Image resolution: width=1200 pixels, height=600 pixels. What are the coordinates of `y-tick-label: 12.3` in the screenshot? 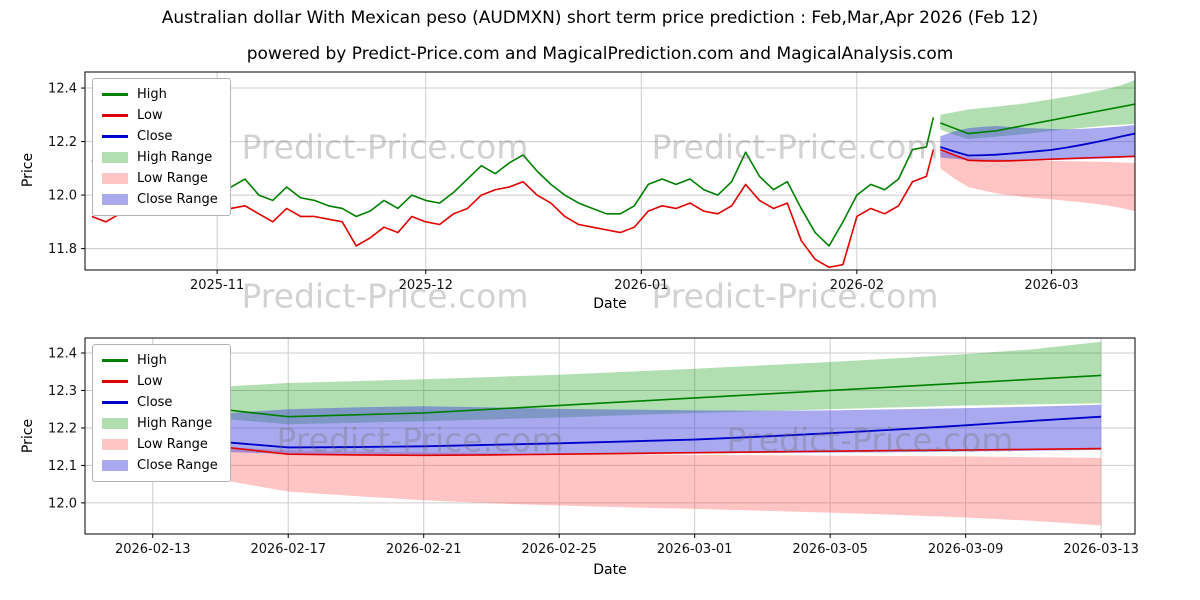 It's located at (62, 391).